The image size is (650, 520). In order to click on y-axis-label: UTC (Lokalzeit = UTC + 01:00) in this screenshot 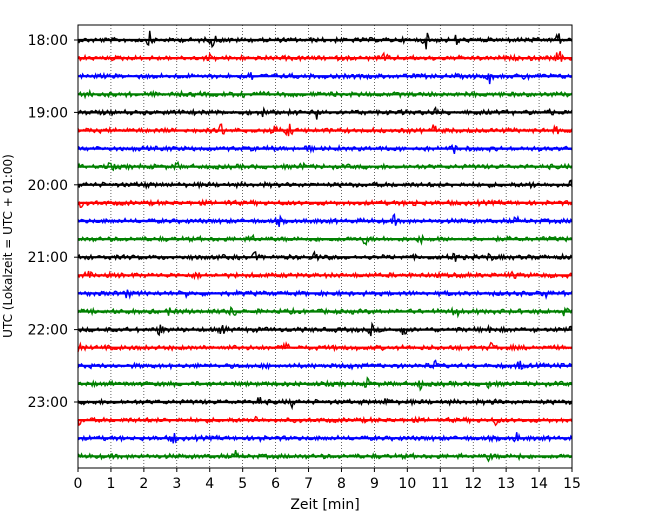, I will do `click(8, 246)`.